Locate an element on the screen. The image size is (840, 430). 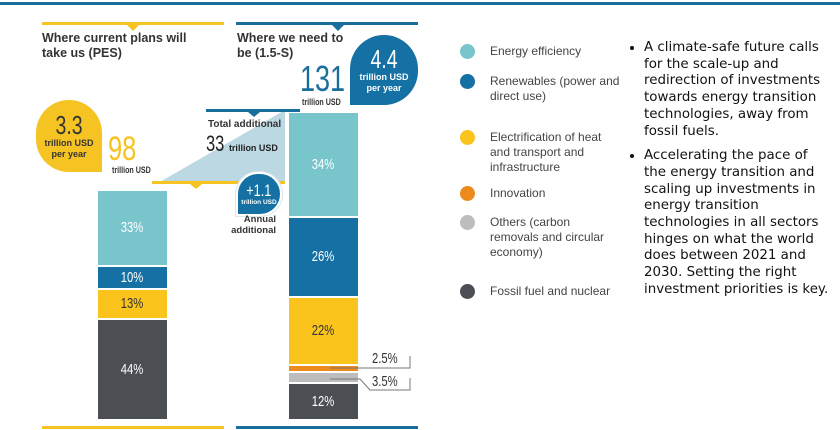
bar-segment-electrification: 22% is located at coordinates (323, 331).